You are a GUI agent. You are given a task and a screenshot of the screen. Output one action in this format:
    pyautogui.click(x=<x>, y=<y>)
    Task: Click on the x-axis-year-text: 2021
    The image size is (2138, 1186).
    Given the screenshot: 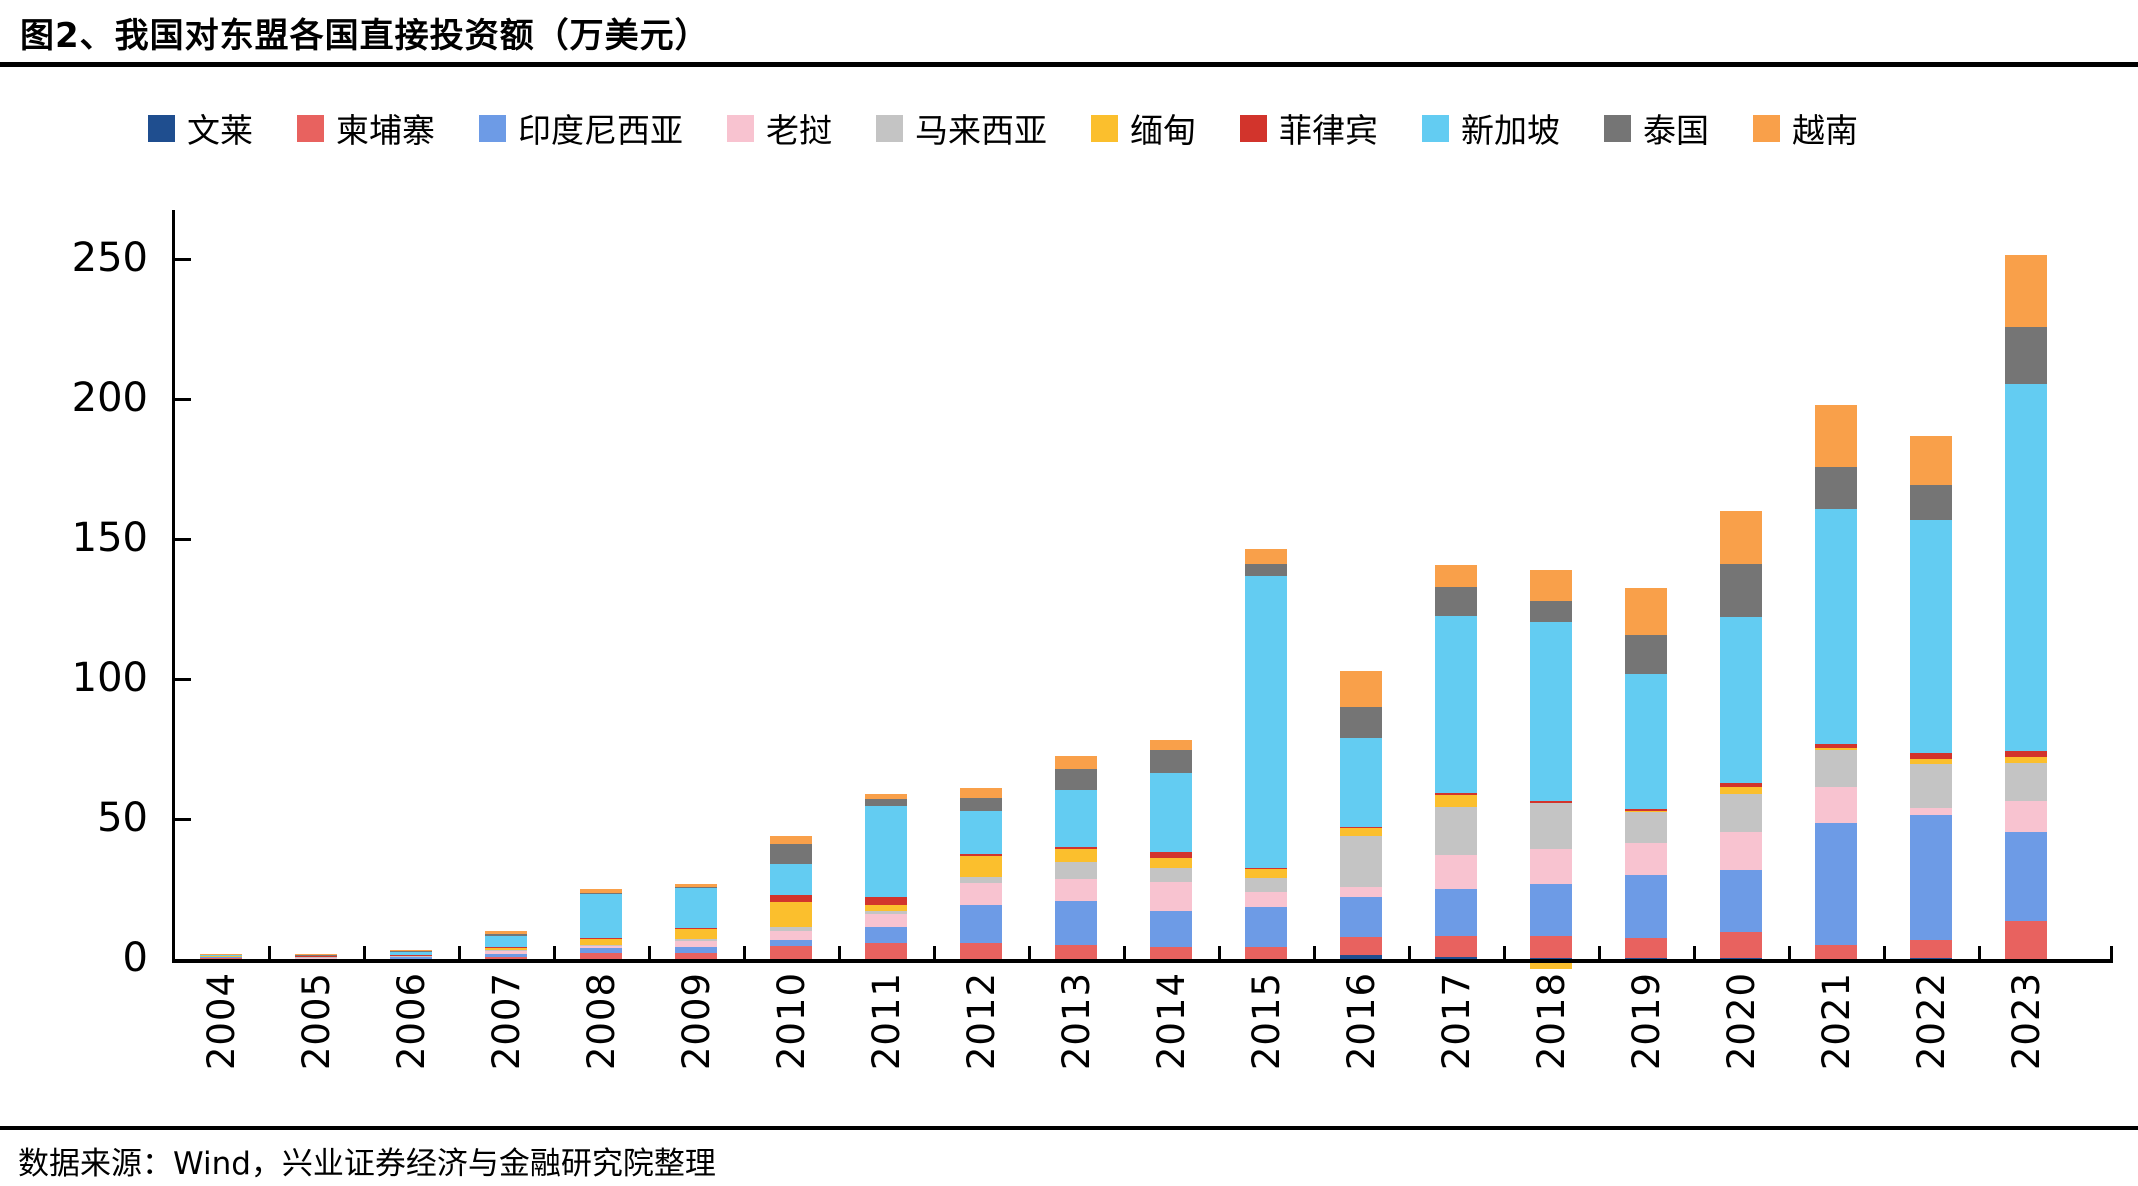 What is the action you would take?
    pyautogui.click(x=1836, y=1021)
    